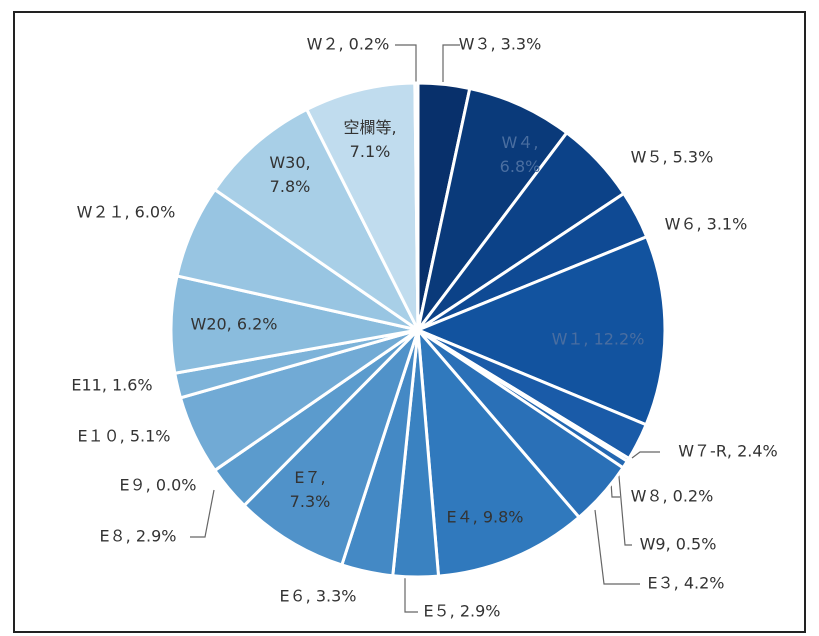 Image resolution: width=819 pixels, height=636 pixels. What do you see at coordinates (126, 212) in the screenshot?
I see `data-label: W２１, 6.0%` at bounding box center [126, 212].